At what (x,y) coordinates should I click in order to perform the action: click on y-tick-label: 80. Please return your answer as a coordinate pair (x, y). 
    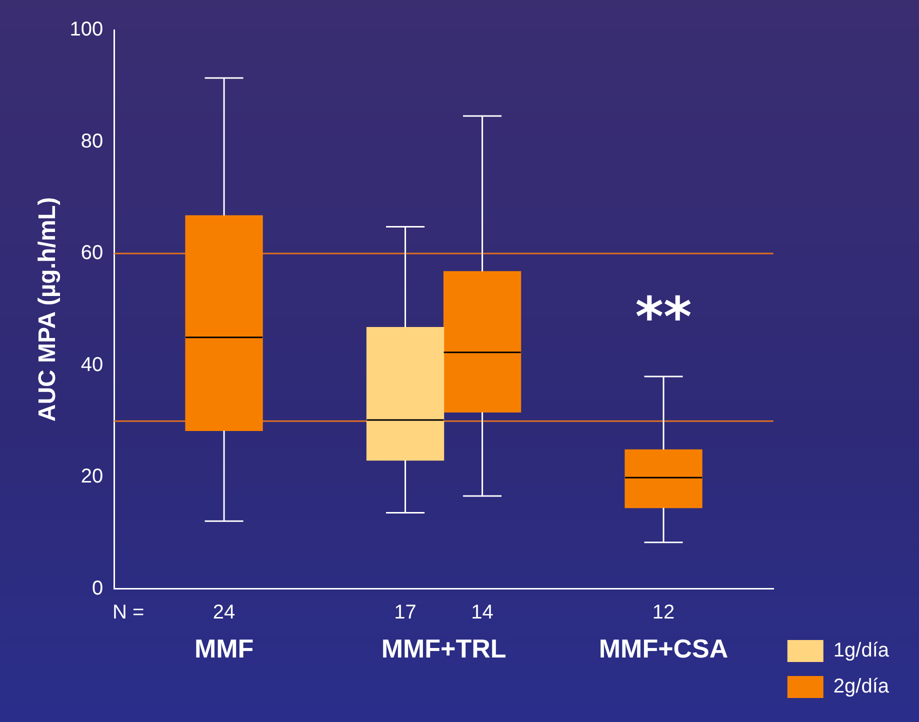
    Looking at the image, I should click on (92, 141).